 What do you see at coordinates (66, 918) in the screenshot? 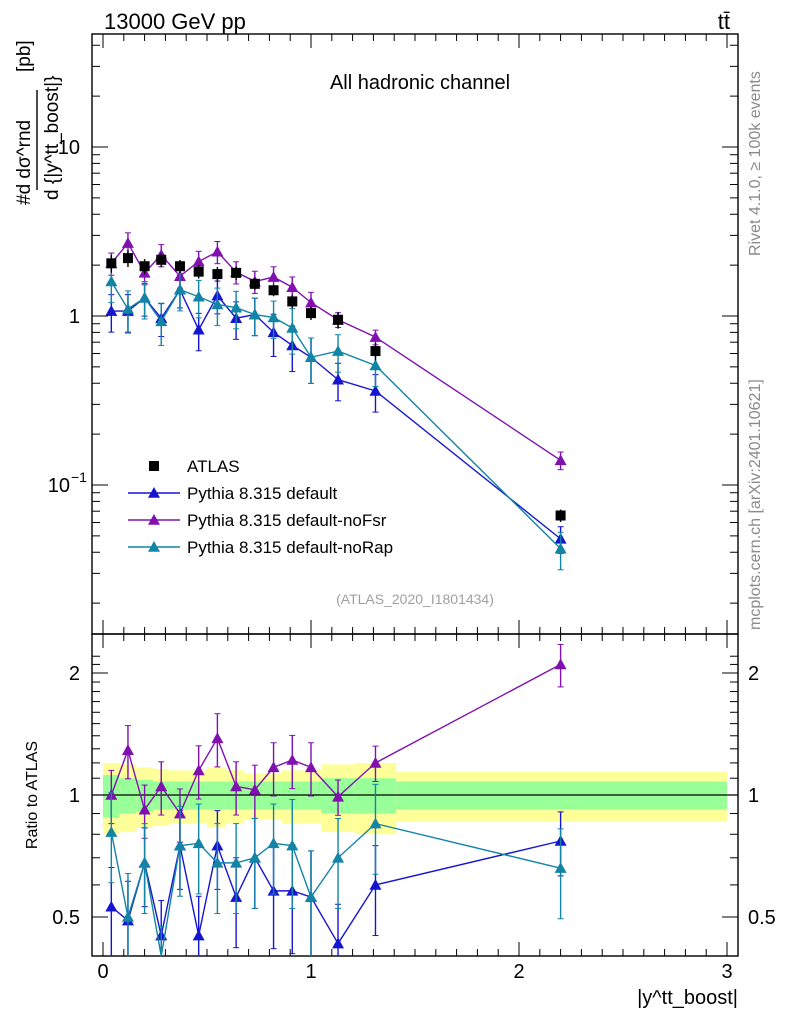
I see `ratio-y-tick-label: 0.5` at bounding box center [66, 918].